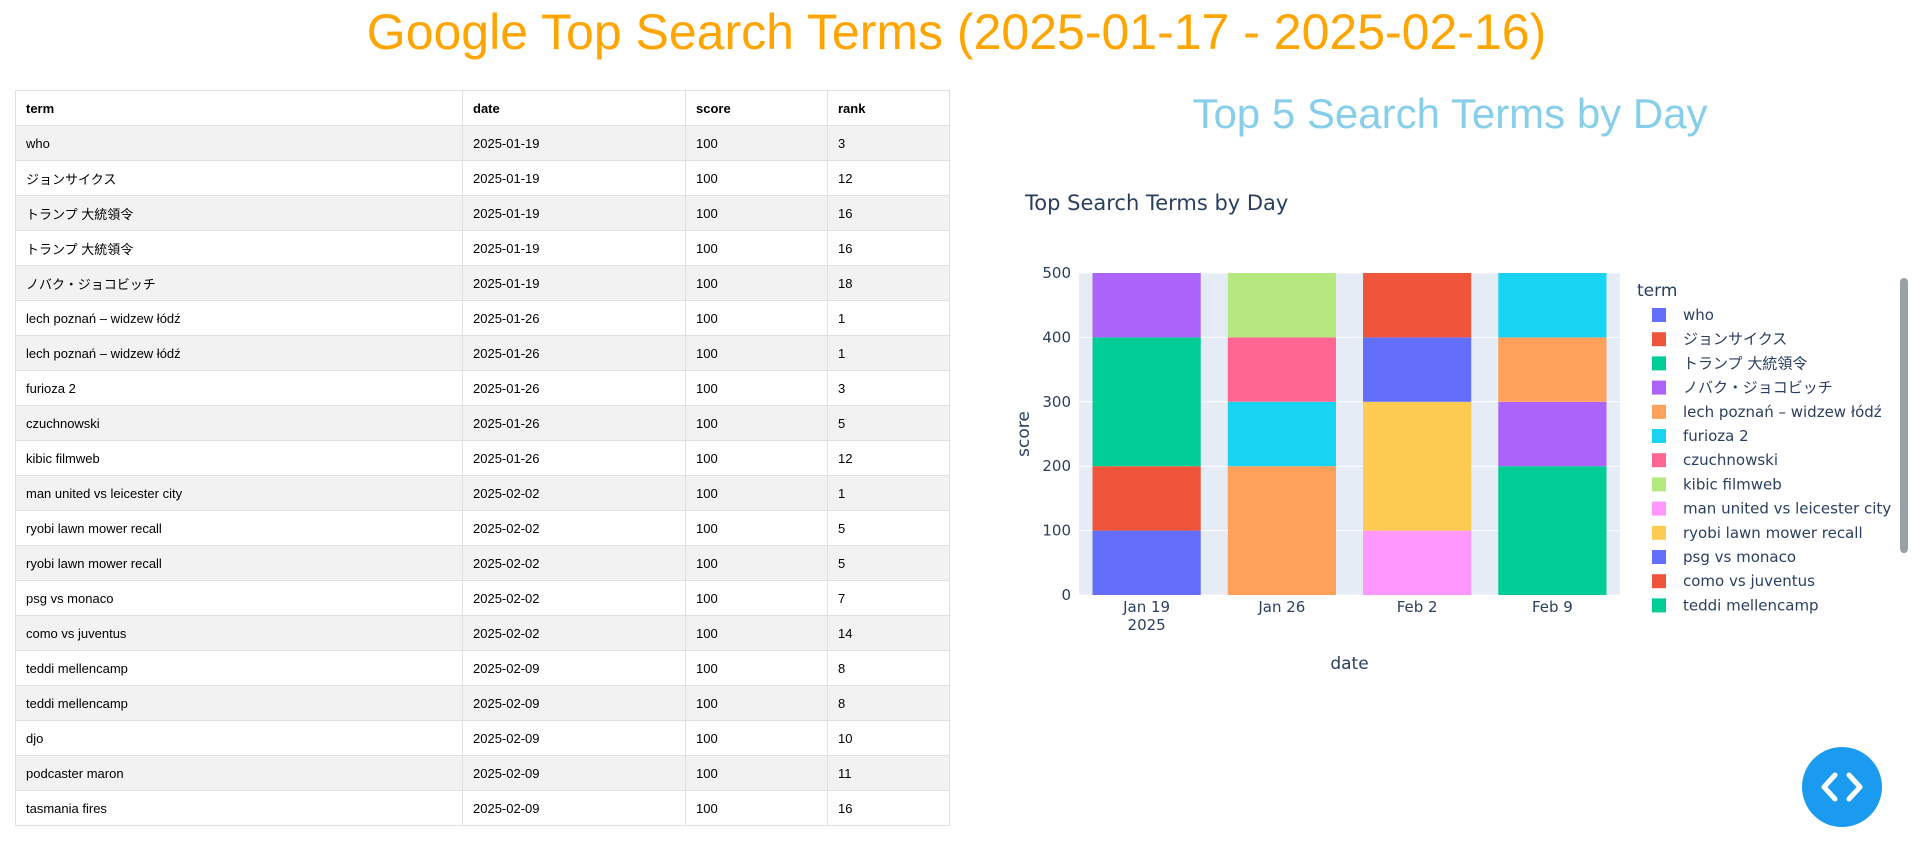  I want to click on table-row: czuchnowski 2025-01-26 100 5, so click(482, 423).